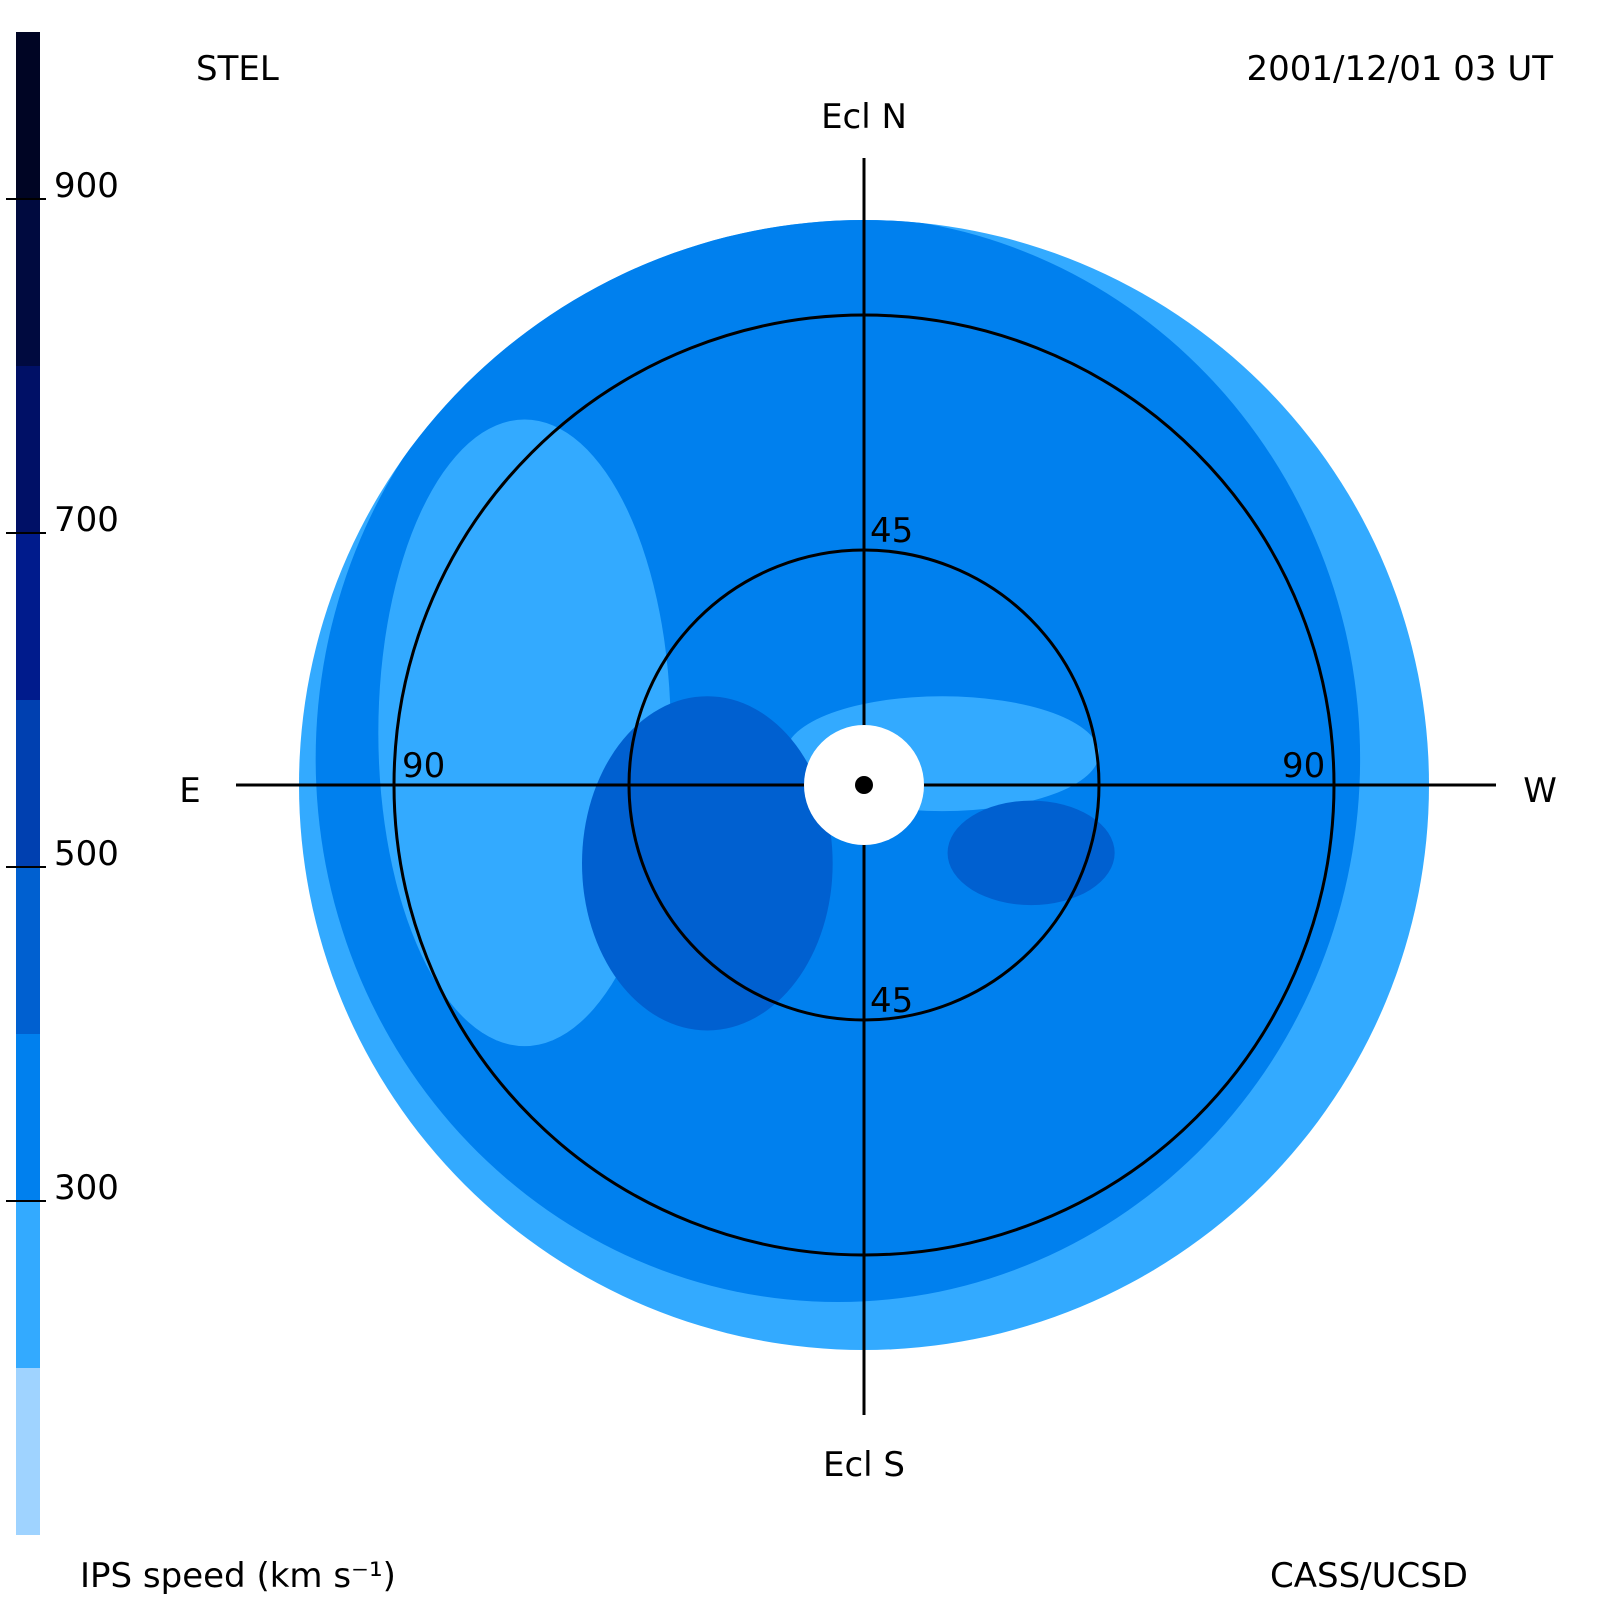 The image size is (1600, 1600). What do you see at coordinates (86, 1188) in the screenshot?
I see `colorbar-tick-label: 300` at bounding box center [86, 1188].